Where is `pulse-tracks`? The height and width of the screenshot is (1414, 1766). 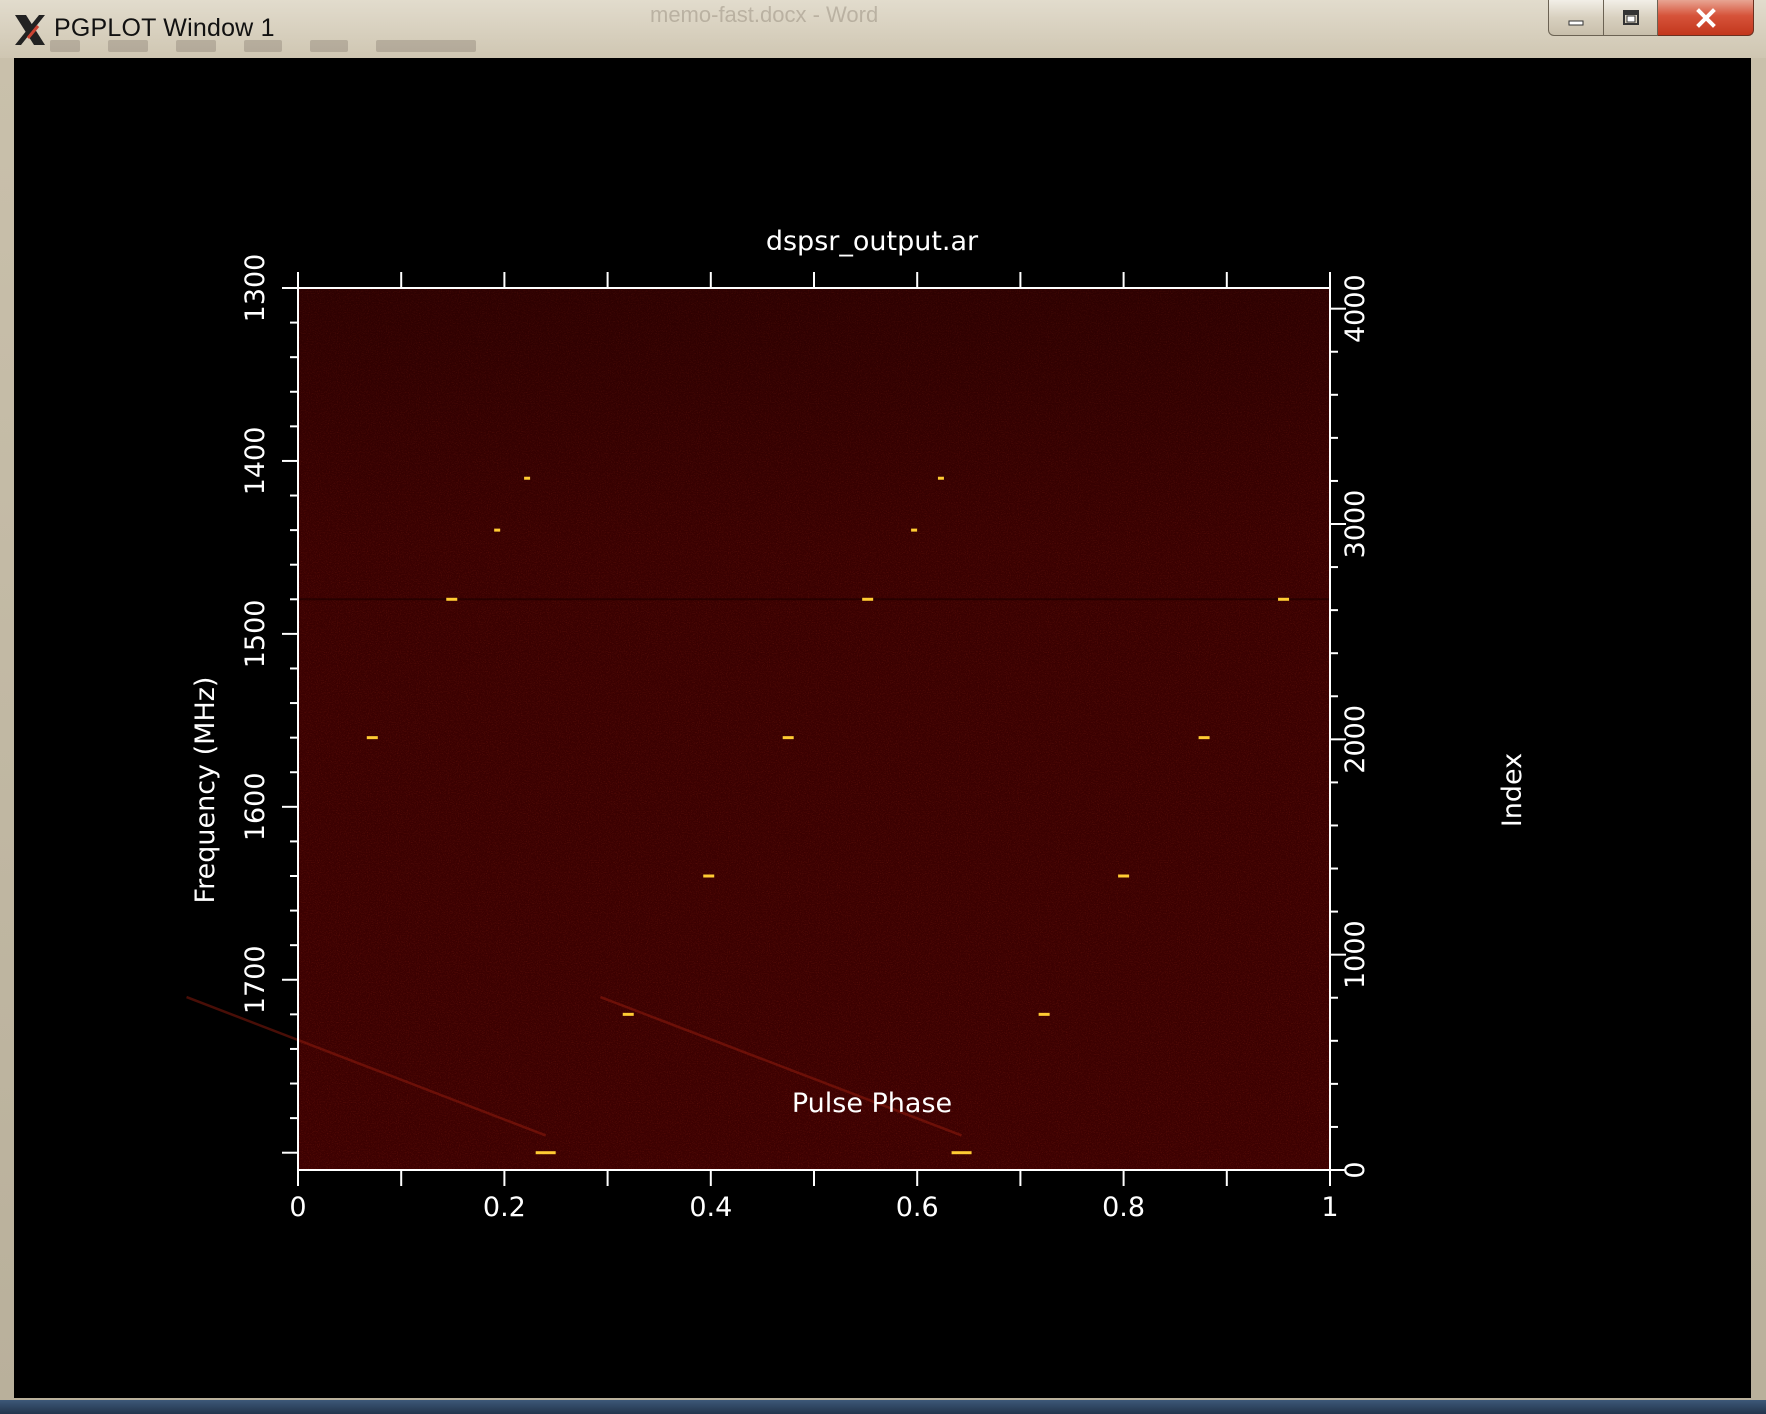
pulse-tracks is located at coordinates (574, 1066).